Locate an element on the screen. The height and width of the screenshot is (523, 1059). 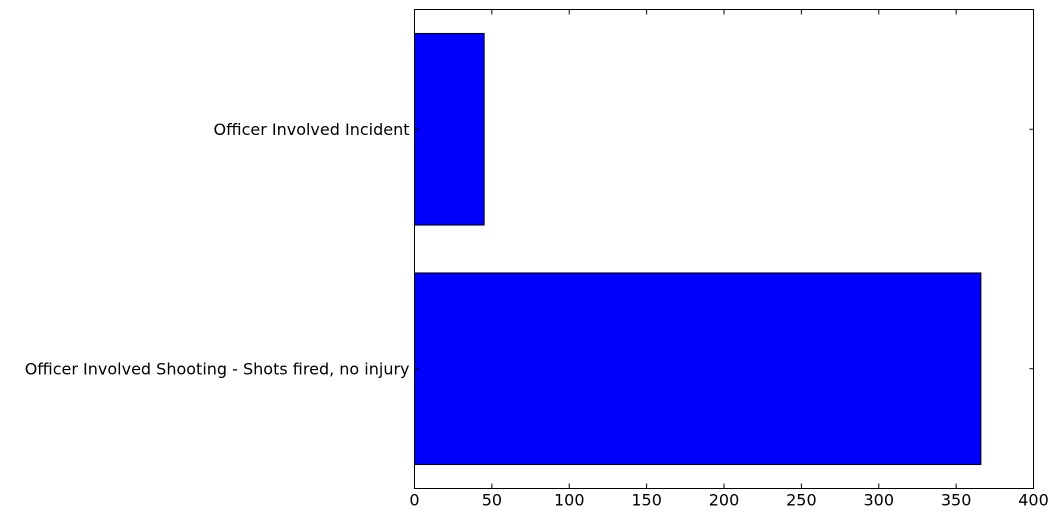
x-tick-label-4: 150 is located at coordinates (646, 500).